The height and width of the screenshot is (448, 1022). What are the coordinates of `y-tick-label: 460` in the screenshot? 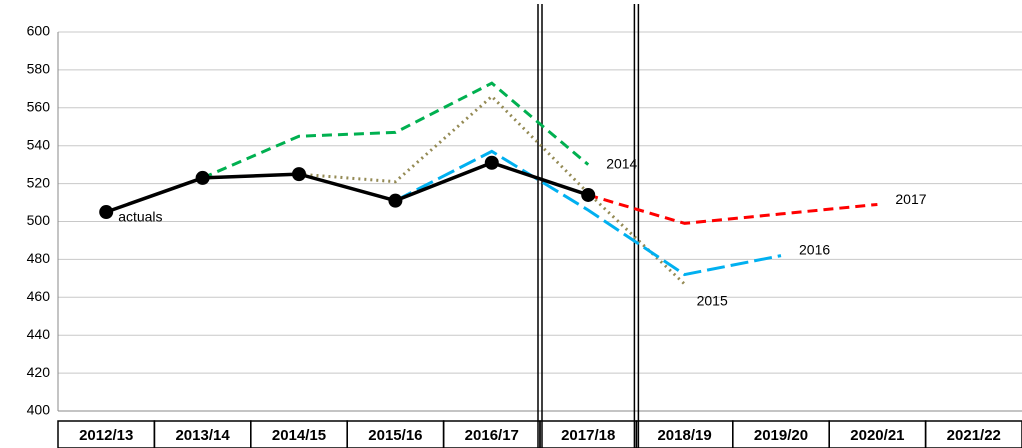 It's located at (39, 296).